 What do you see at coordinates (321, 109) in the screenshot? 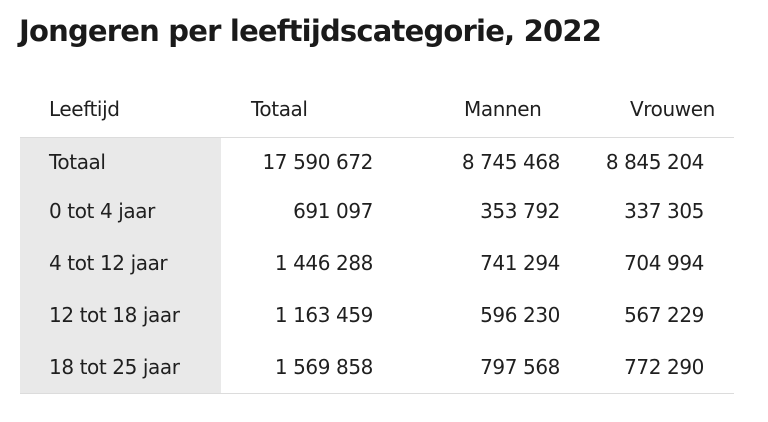
I see `column-header-totaal: Totaal` at bounding box center [321, 109].